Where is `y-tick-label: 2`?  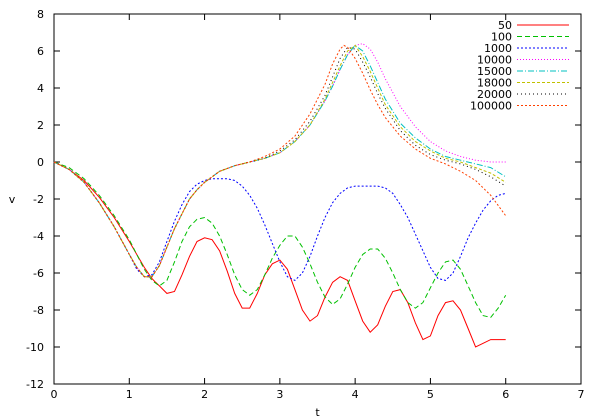 y-tick-label: 2 is located at coordinates (40, 125).